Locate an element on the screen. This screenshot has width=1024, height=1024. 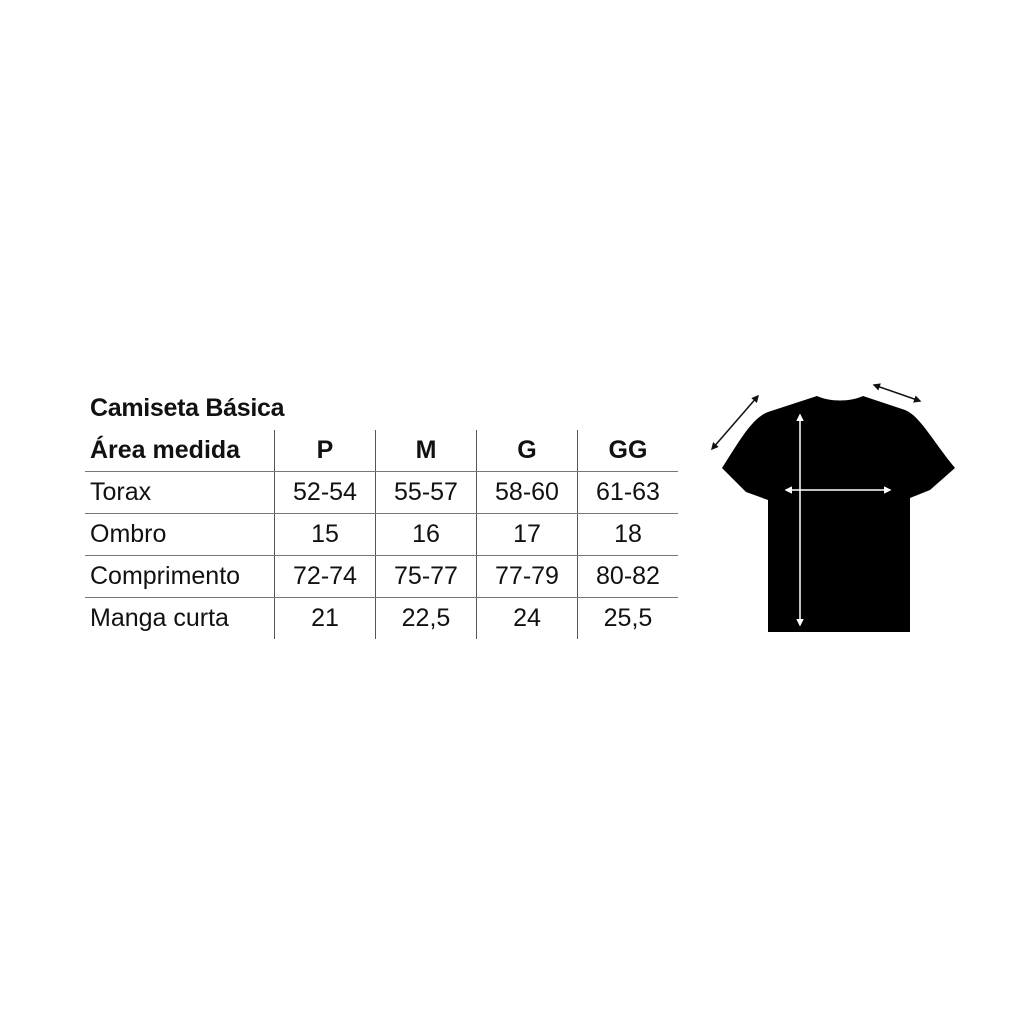
tshirt-measurement-icon is located at coordinates (833, 507).